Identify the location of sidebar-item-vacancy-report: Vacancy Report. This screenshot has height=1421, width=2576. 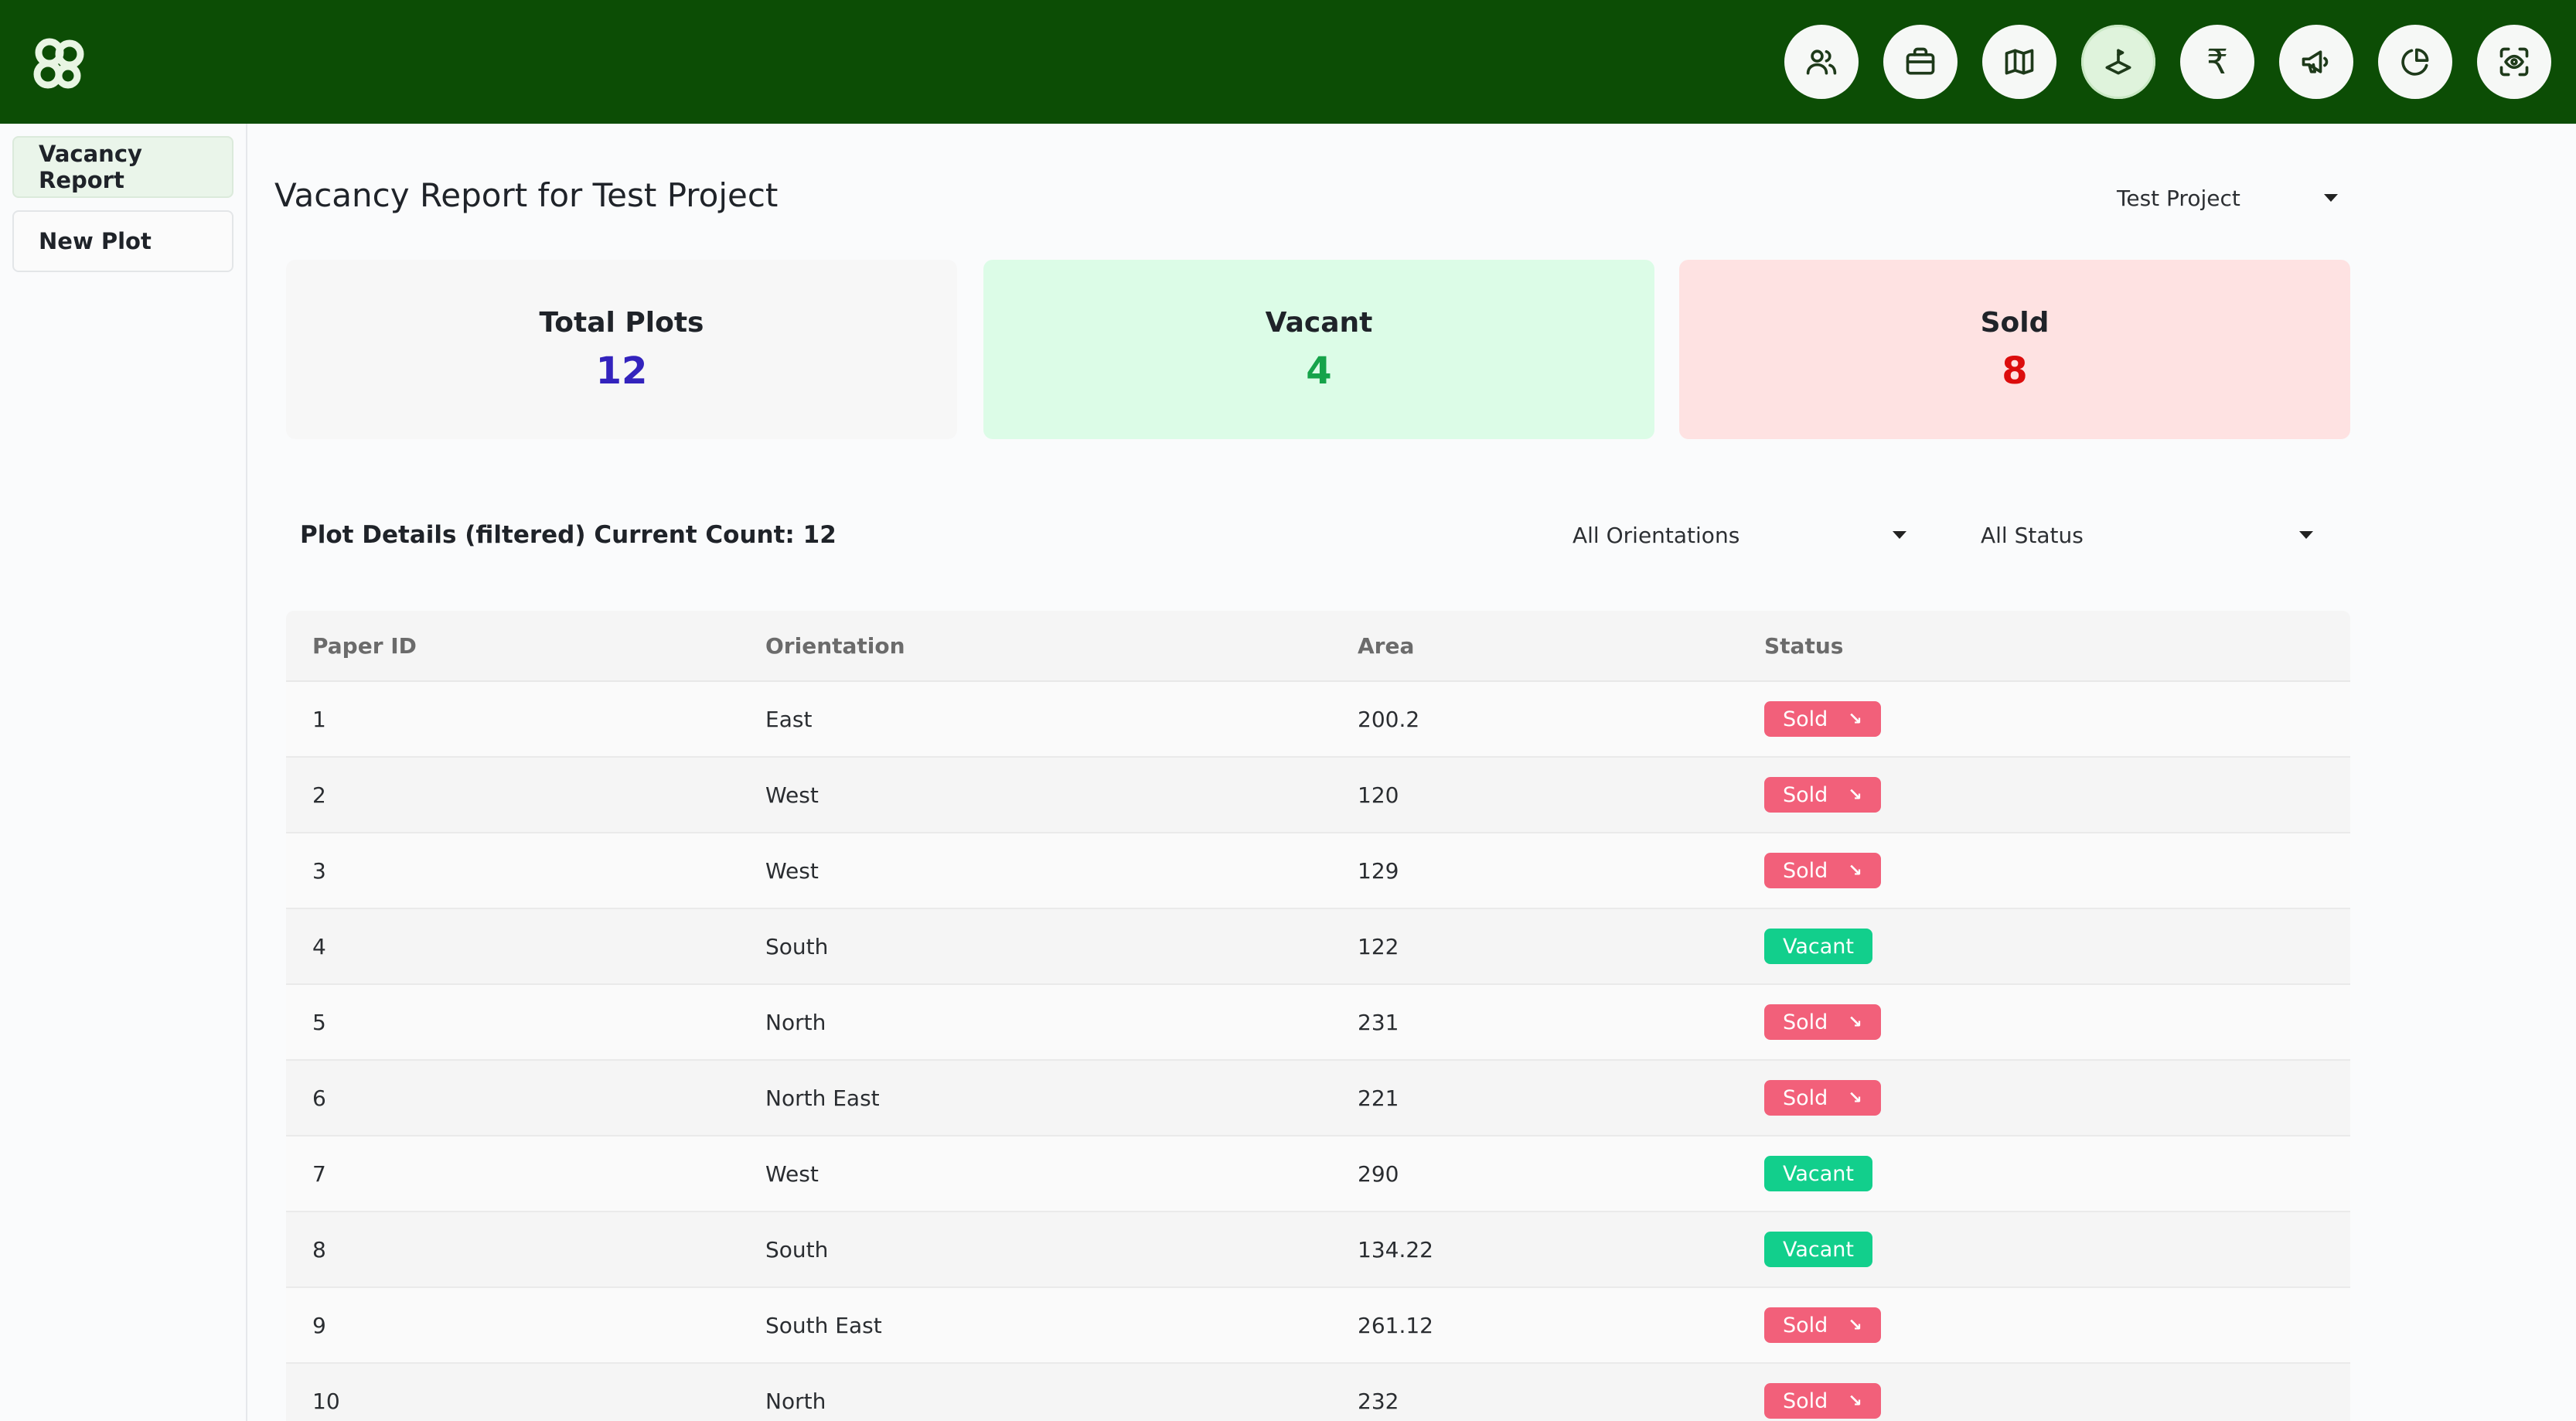
(123, 167).